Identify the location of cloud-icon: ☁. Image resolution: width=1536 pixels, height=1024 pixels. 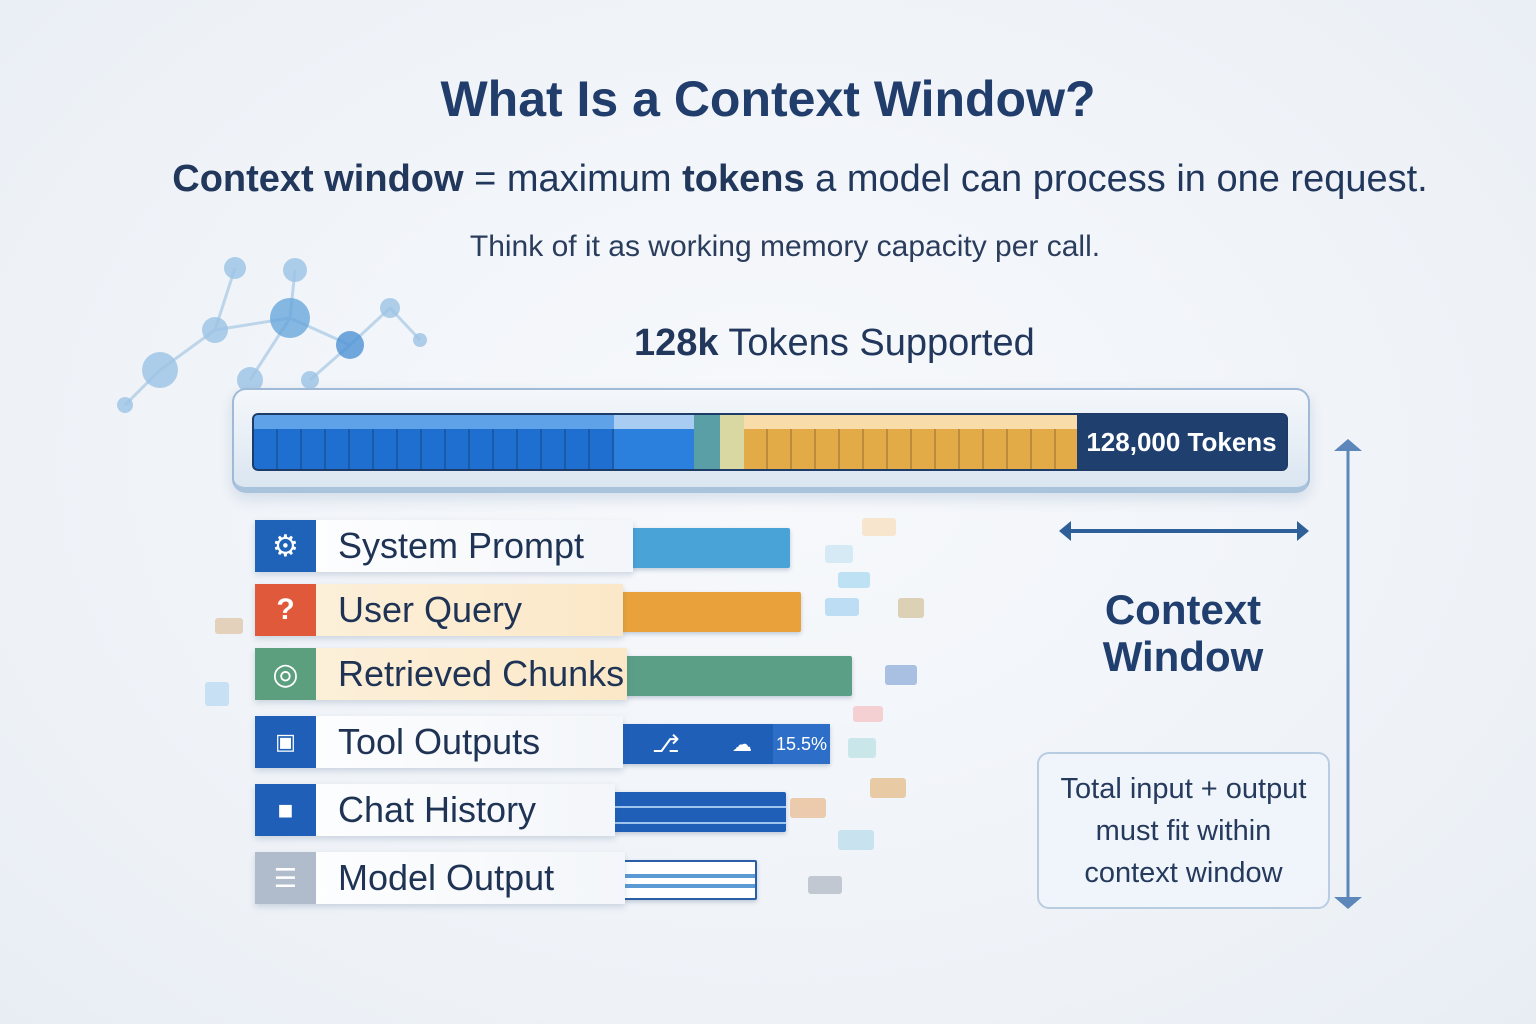
(742, 744).